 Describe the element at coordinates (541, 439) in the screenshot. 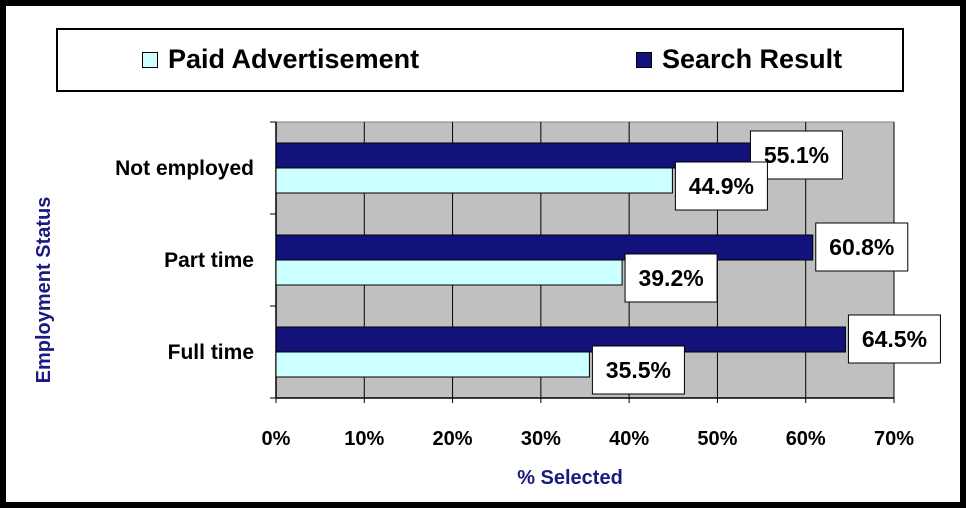

I see `x-tick-label: 30%` at that location.